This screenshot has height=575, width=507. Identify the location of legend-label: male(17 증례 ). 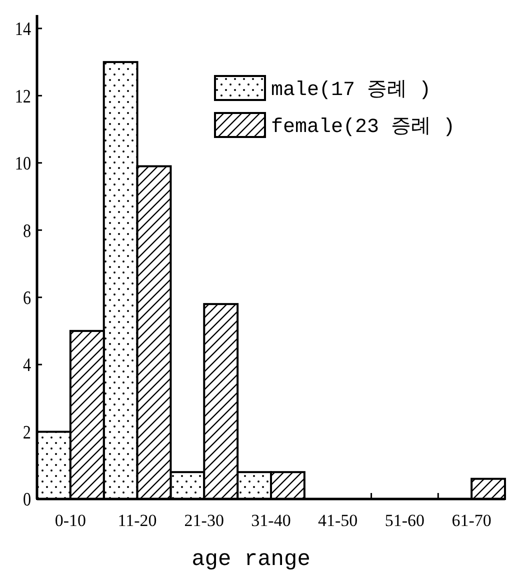
(351, 90).